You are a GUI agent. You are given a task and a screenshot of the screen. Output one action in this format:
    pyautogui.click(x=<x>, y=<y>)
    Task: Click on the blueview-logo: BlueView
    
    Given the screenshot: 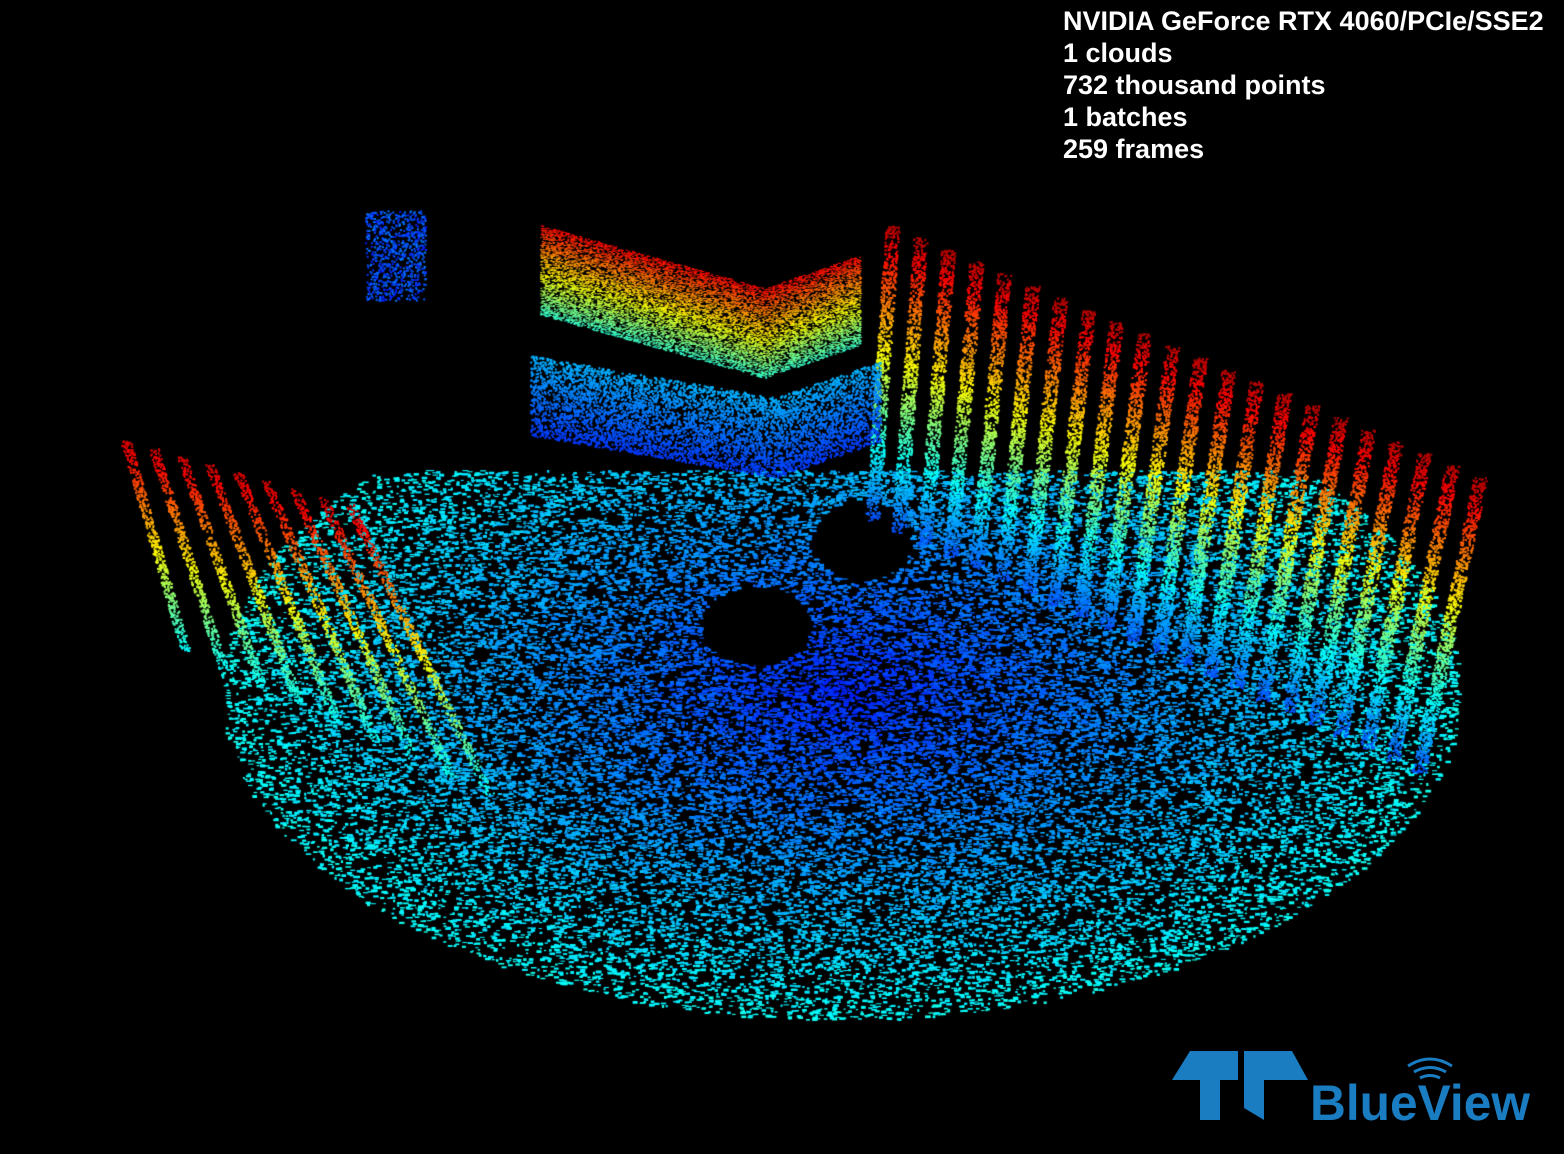 What is the action you would take?
    pyautogui.click(x=1351, y=1089)
    